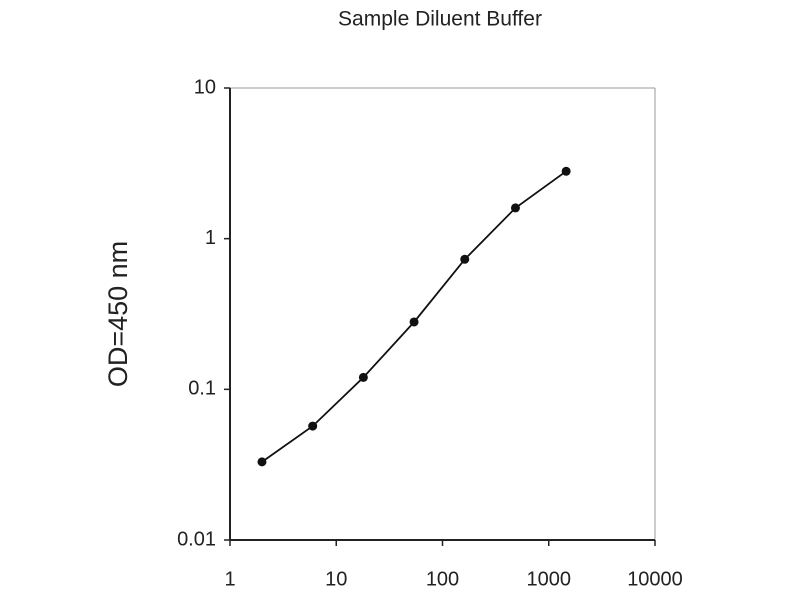  Describe the element at coordinates (440, 19) in the screenshot. I see `chart-title: Sample Diluent Buffer` at that location.